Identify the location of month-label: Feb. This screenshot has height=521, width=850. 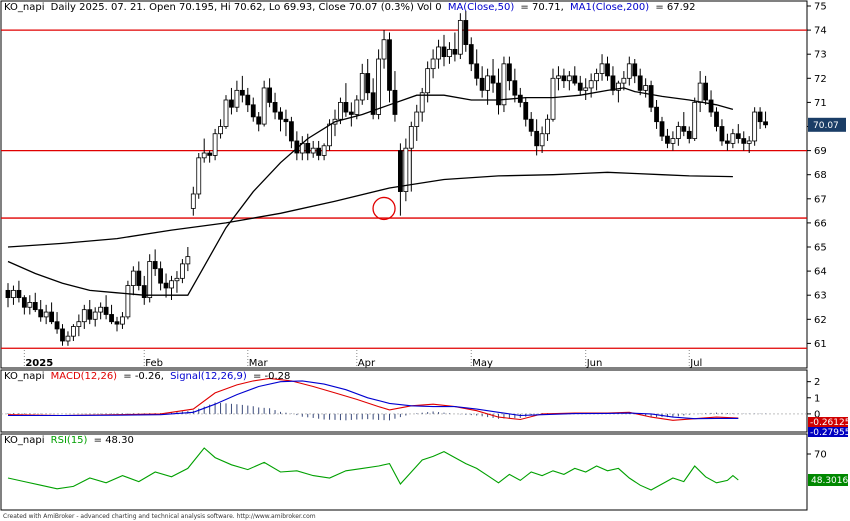
(154, 363).